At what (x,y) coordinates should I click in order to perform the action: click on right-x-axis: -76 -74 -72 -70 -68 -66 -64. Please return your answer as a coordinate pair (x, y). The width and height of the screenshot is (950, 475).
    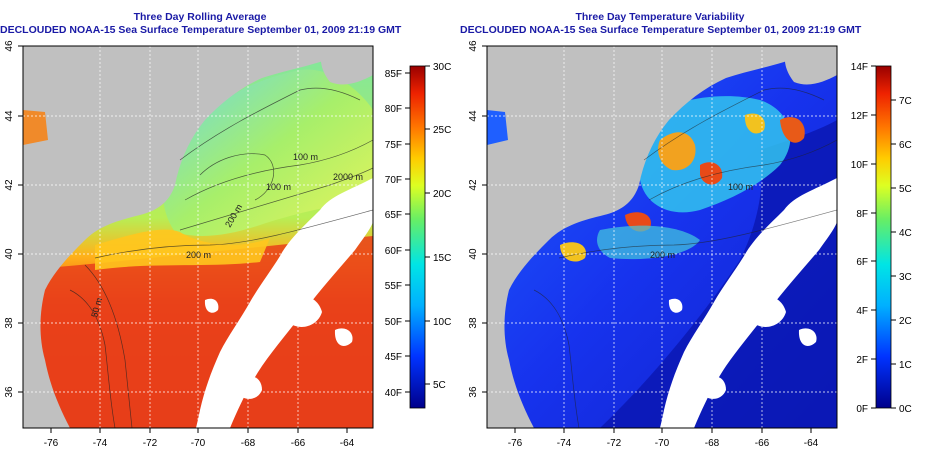
    Looking at the image, I should click on (663, 438).